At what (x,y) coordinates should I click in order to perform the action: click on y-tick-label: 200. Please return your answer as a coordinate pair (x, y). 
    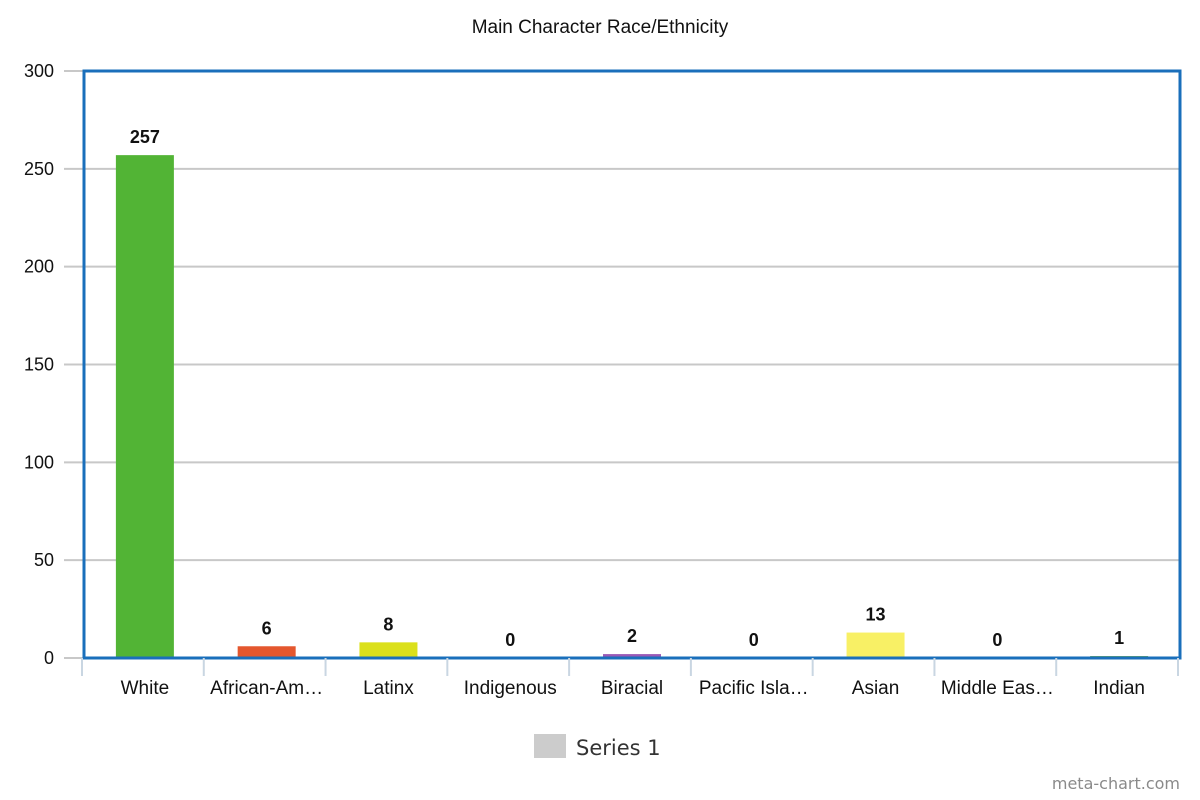
    Looking at the image, I should click on (39, 267).